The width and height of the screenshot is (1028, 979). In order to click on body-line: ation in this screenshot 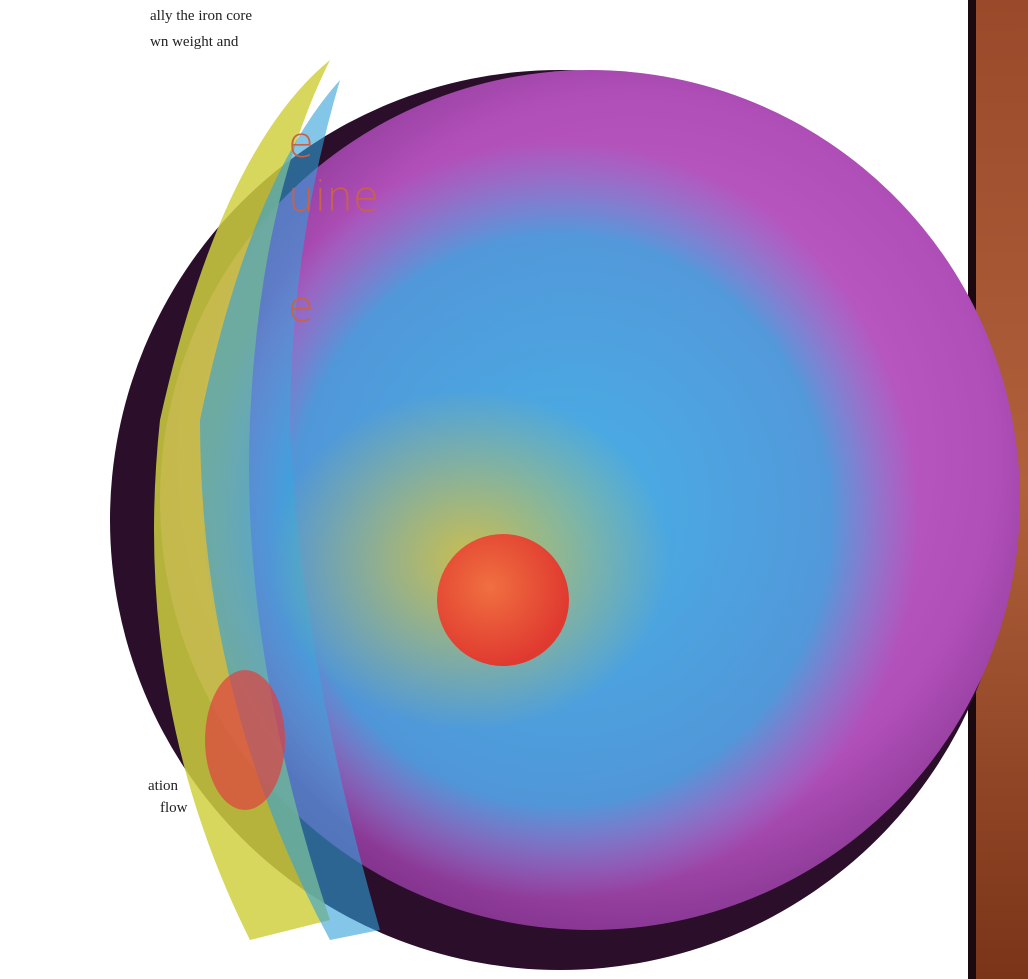, I will do `click(163, 786)`.